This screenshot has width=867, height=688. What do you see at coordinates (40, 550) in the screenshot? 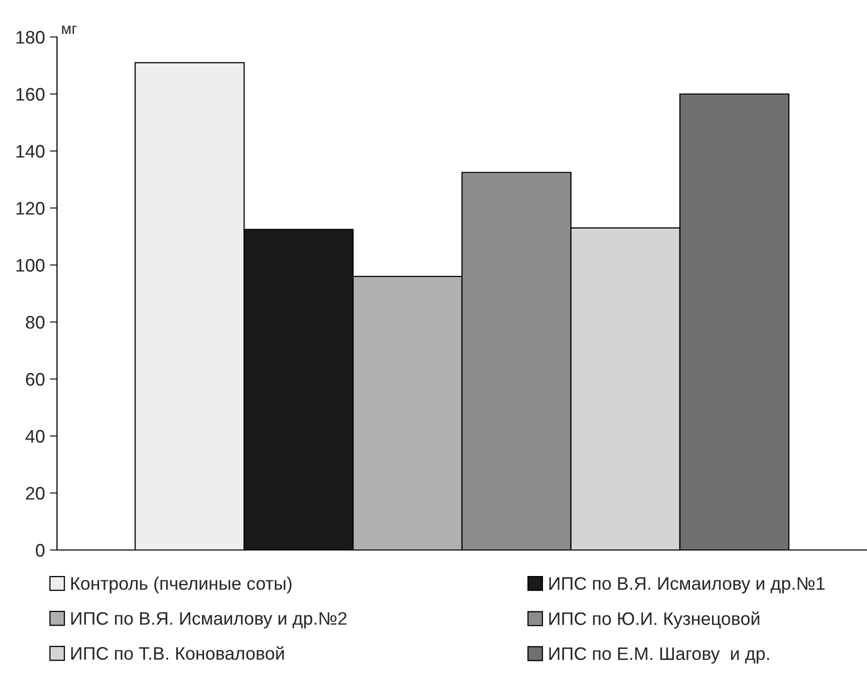
I see `y-tick-label: 0` at bounding box center [40, 550].